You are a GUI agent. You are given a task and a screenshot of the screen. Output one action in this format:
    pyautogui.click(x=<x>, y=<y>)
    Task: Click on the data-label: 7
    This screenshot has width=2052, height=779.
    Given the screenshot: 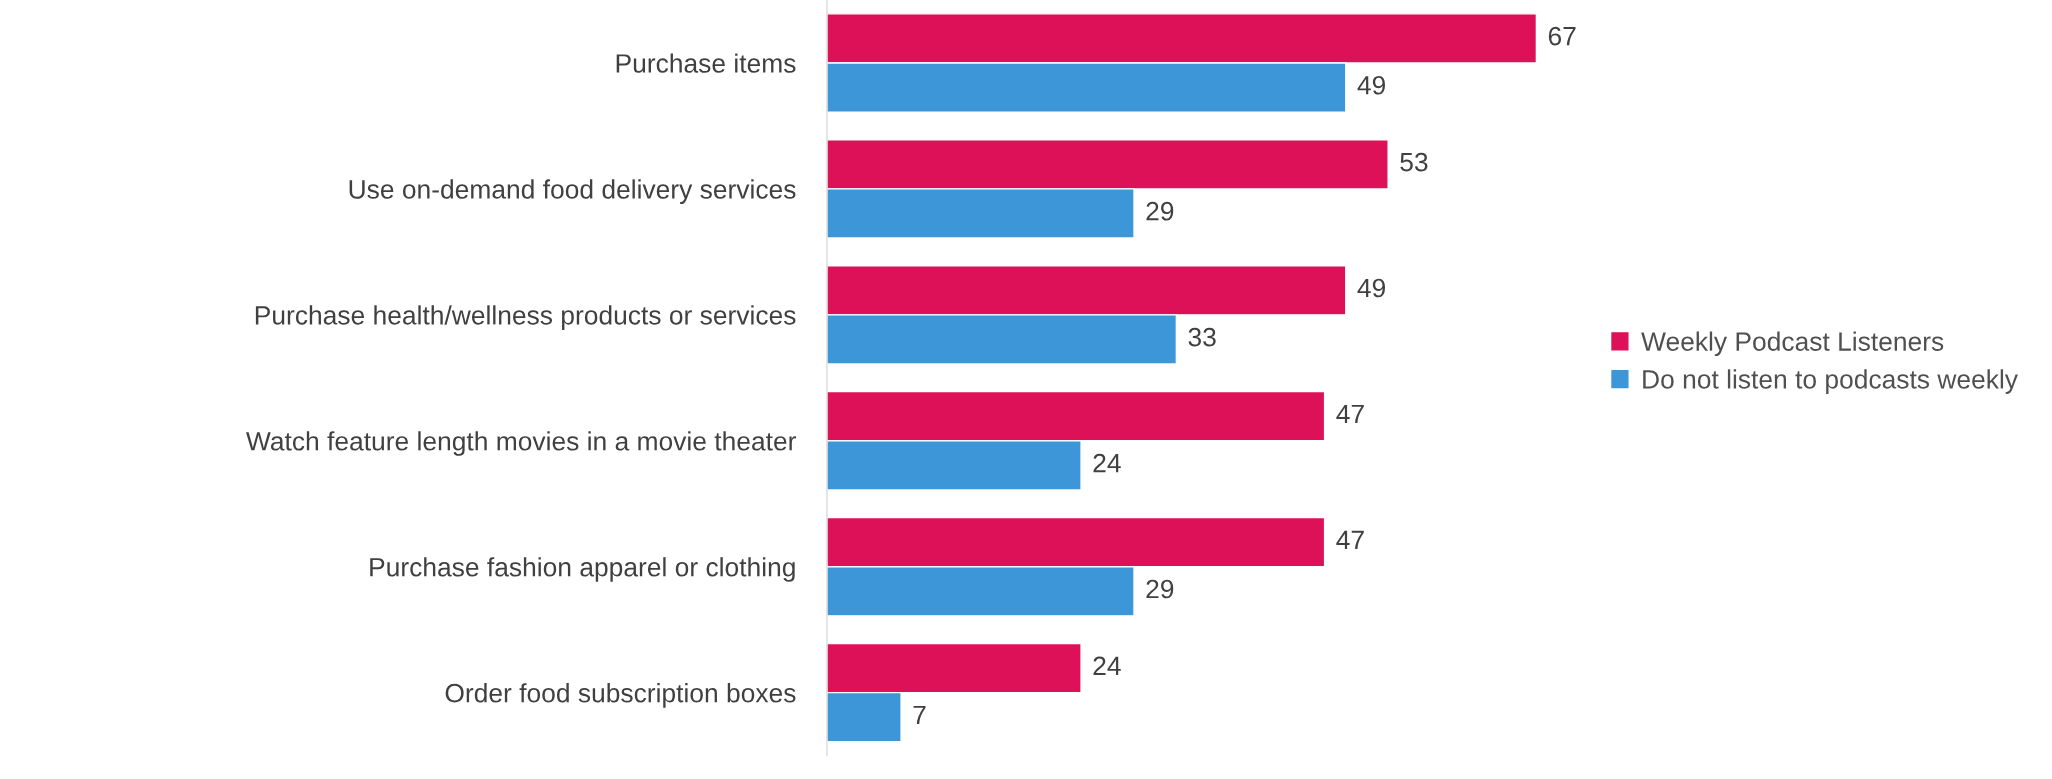 What is the action you would take?
    pyautogui.click(x=919, y=715)
    